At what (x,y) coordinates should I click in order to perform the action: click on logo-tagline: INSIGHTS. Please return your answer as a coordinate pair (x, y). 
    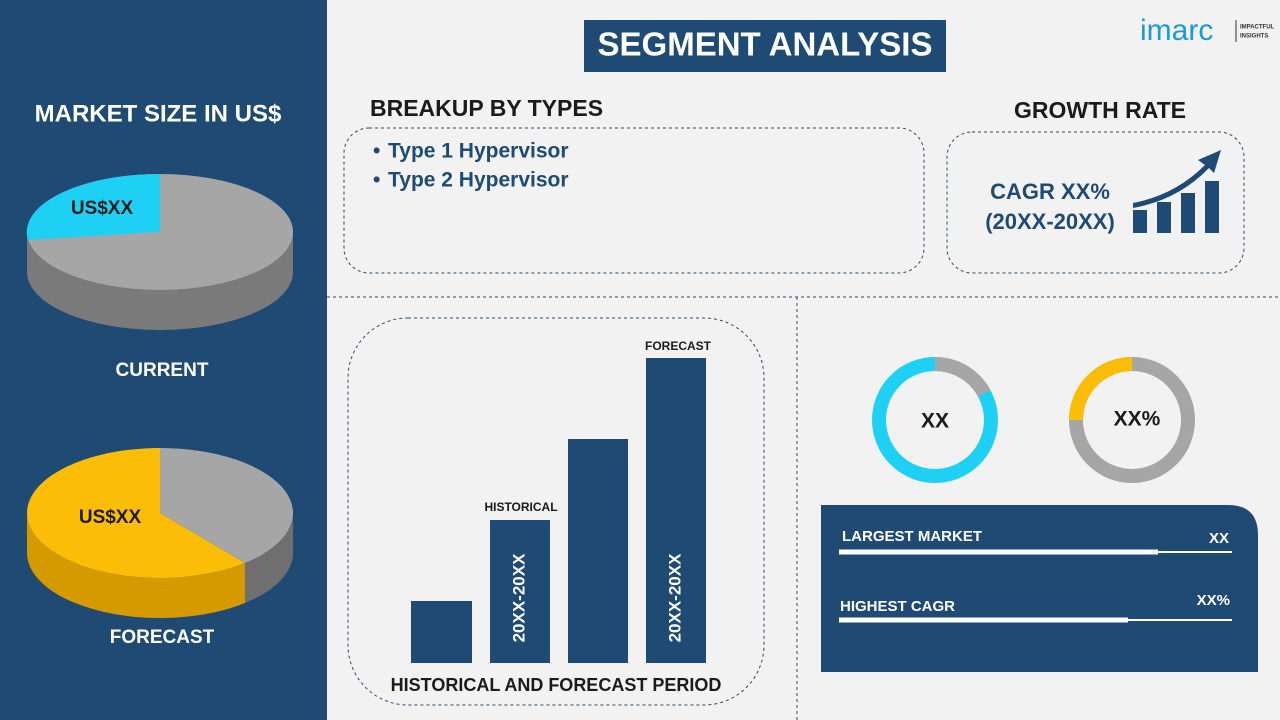
    Looking at the image, I should click on (1254, 37).